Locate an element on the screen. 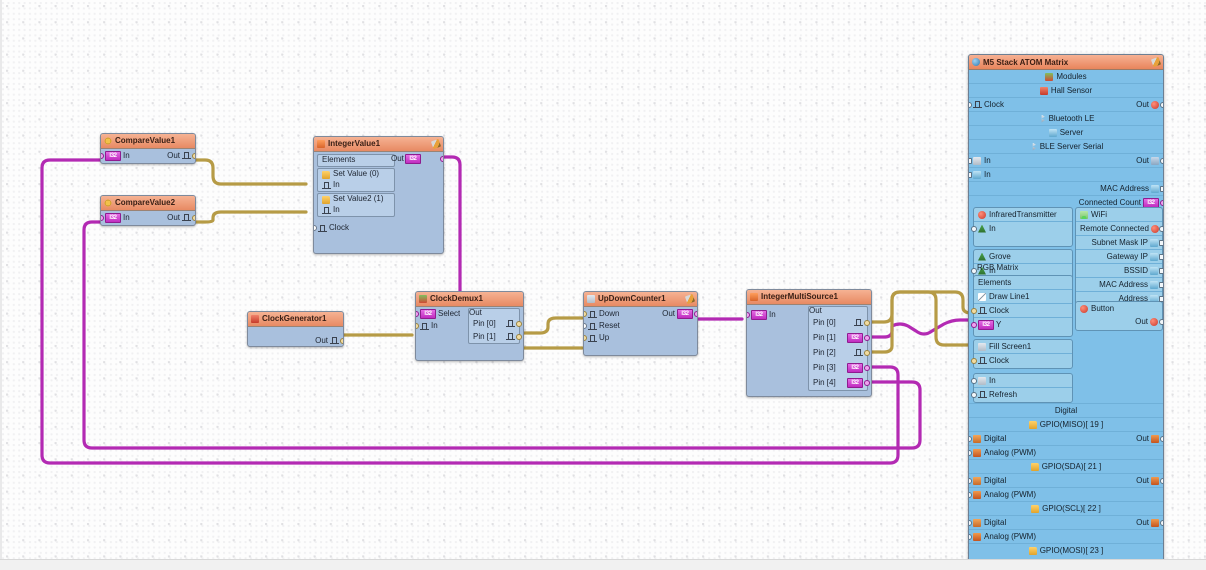  out-row: Out I32 is located at coordinates (415, 159).